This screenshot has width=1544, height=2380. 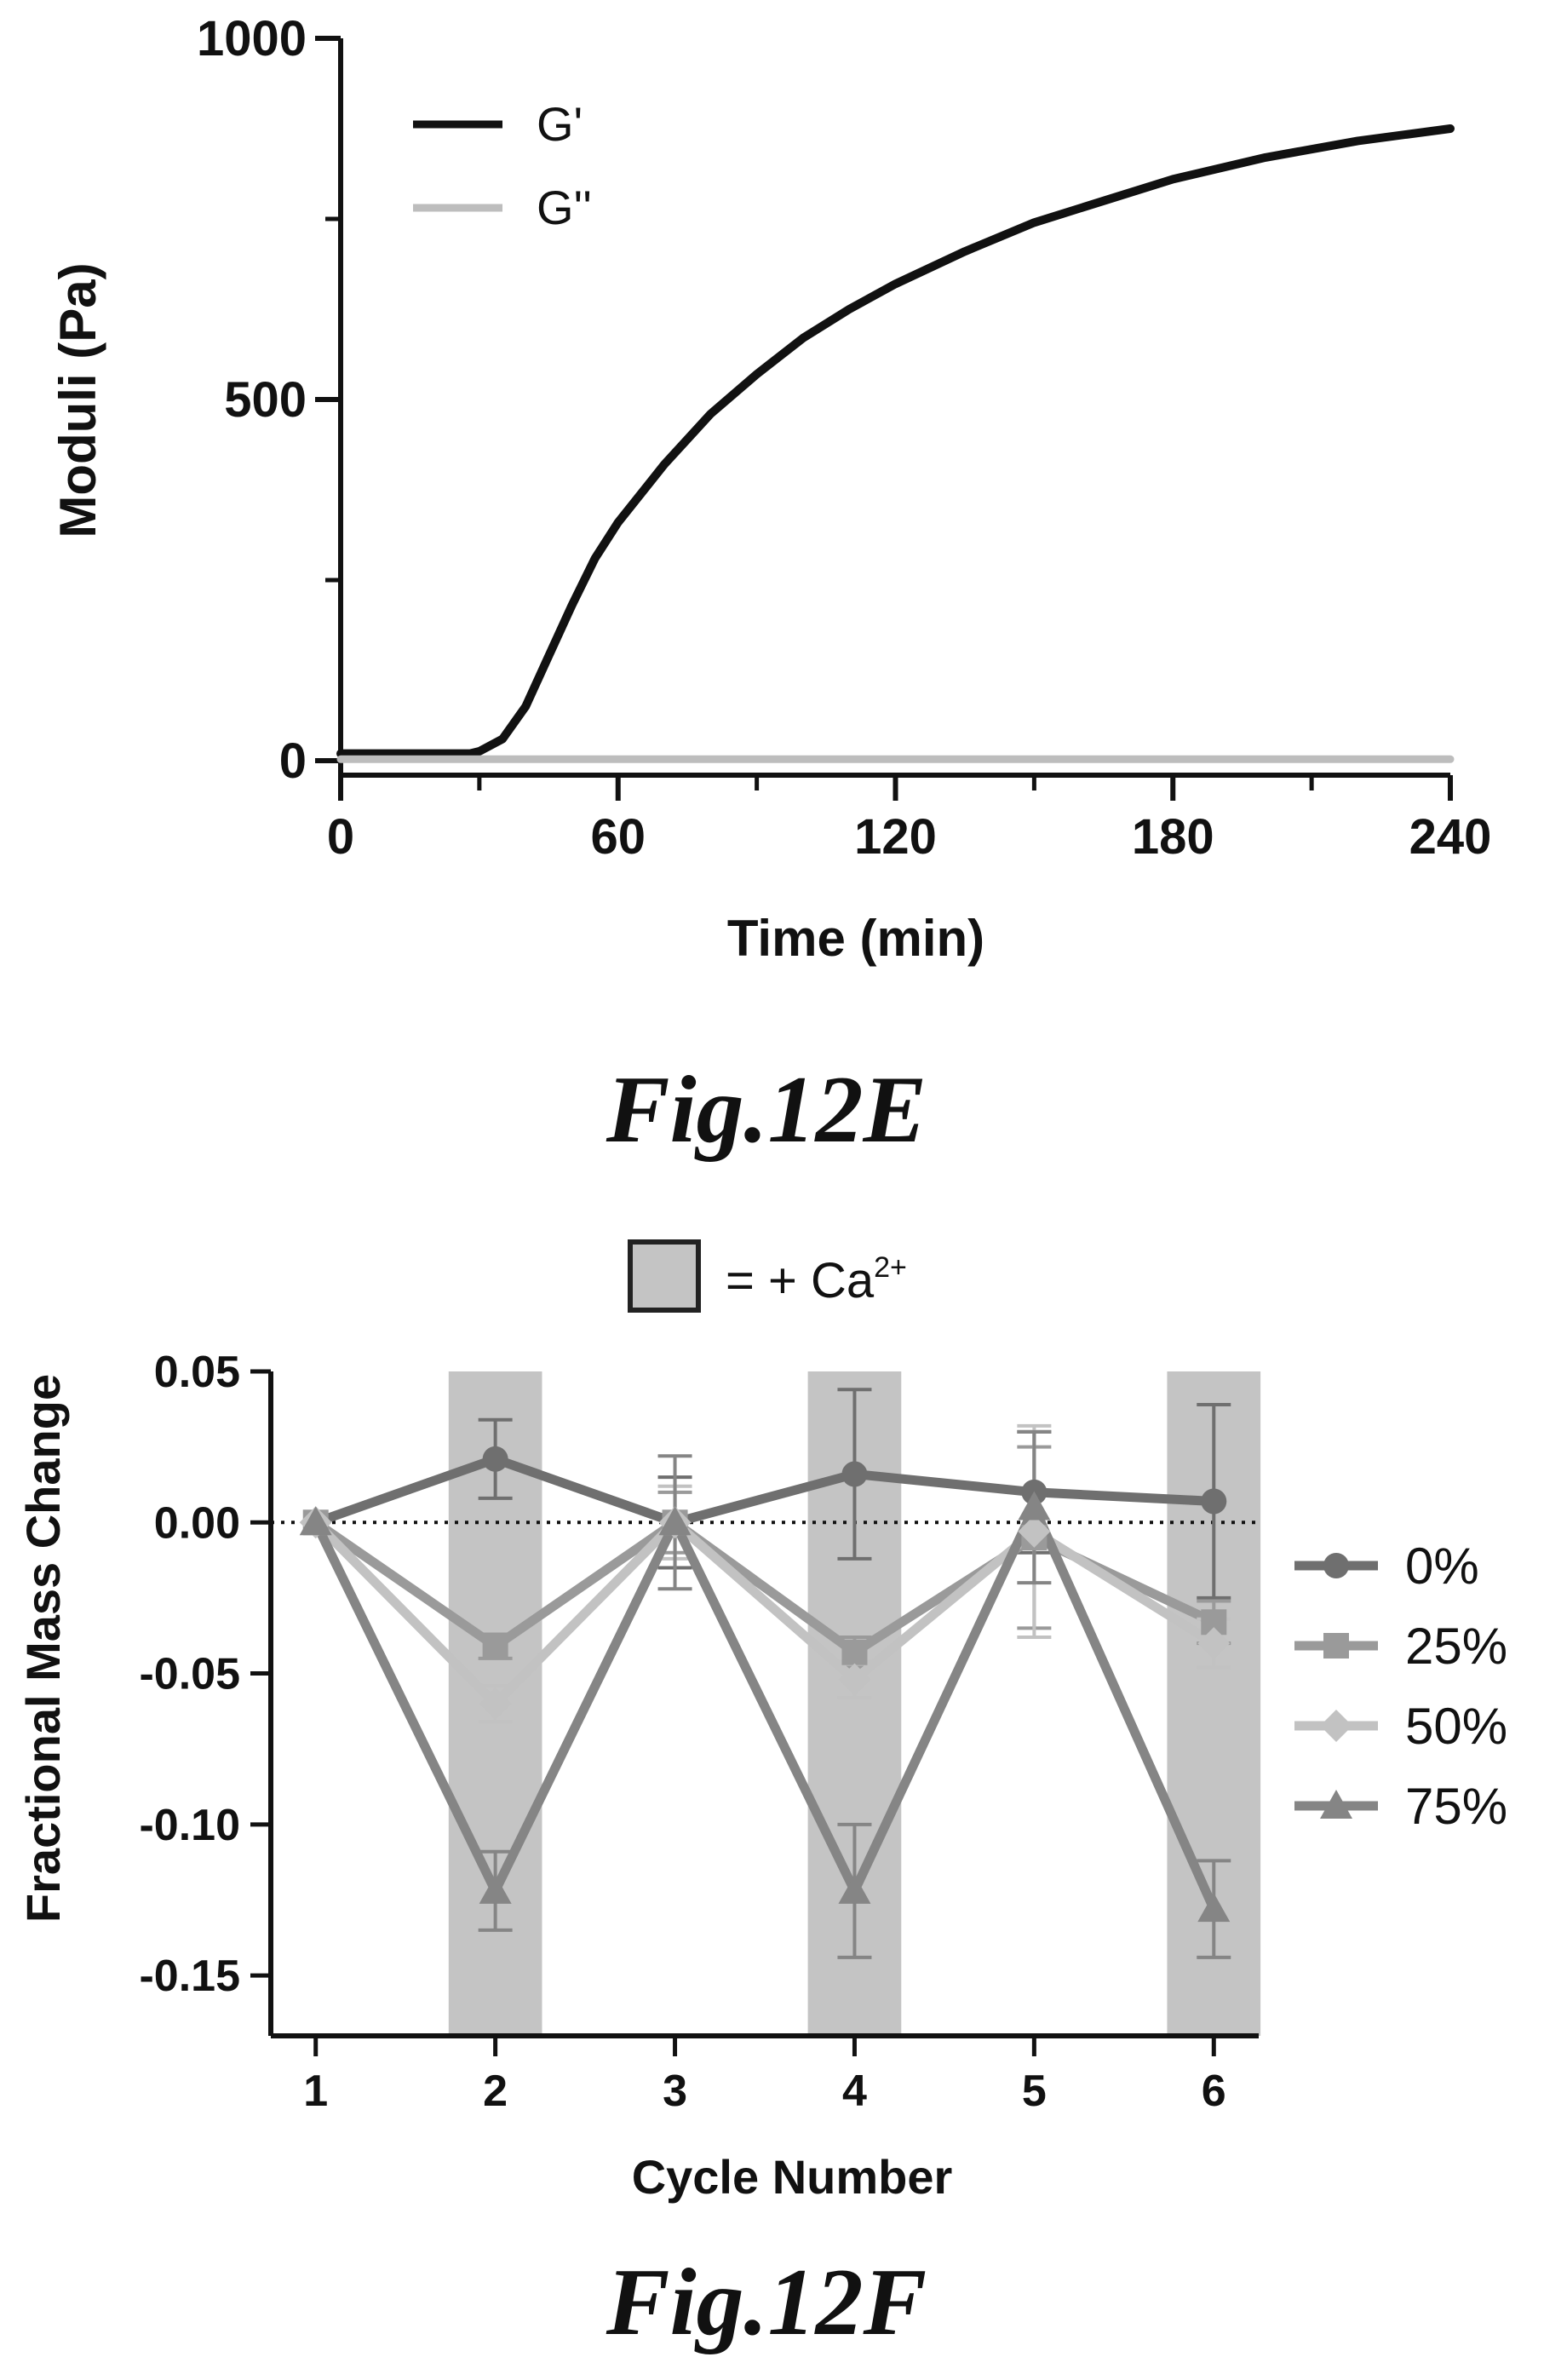 What do you see at coordinates (855, 939) in the screenshot?
I see `chart-12e-x-axis-label: Time (min)` at bounding box center [855, 939].